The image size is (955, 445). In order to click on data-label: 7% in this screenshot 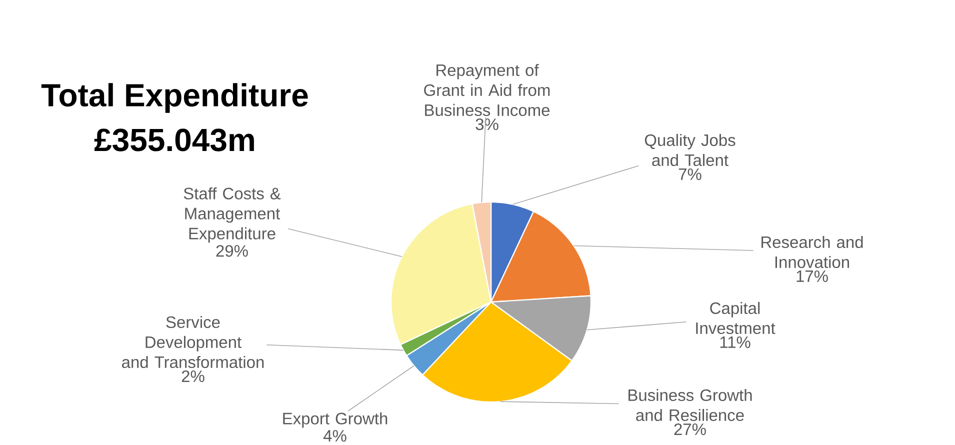, I will do `click(690, 174)`.